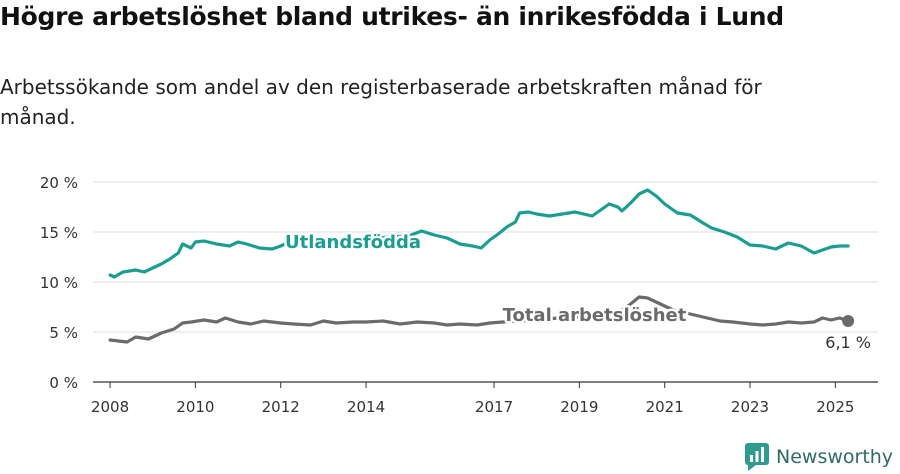 This screenshot has width=900, height=474. I want to click on series-label-utlandsfodda: Utlandsfödda, so click(353, 242).